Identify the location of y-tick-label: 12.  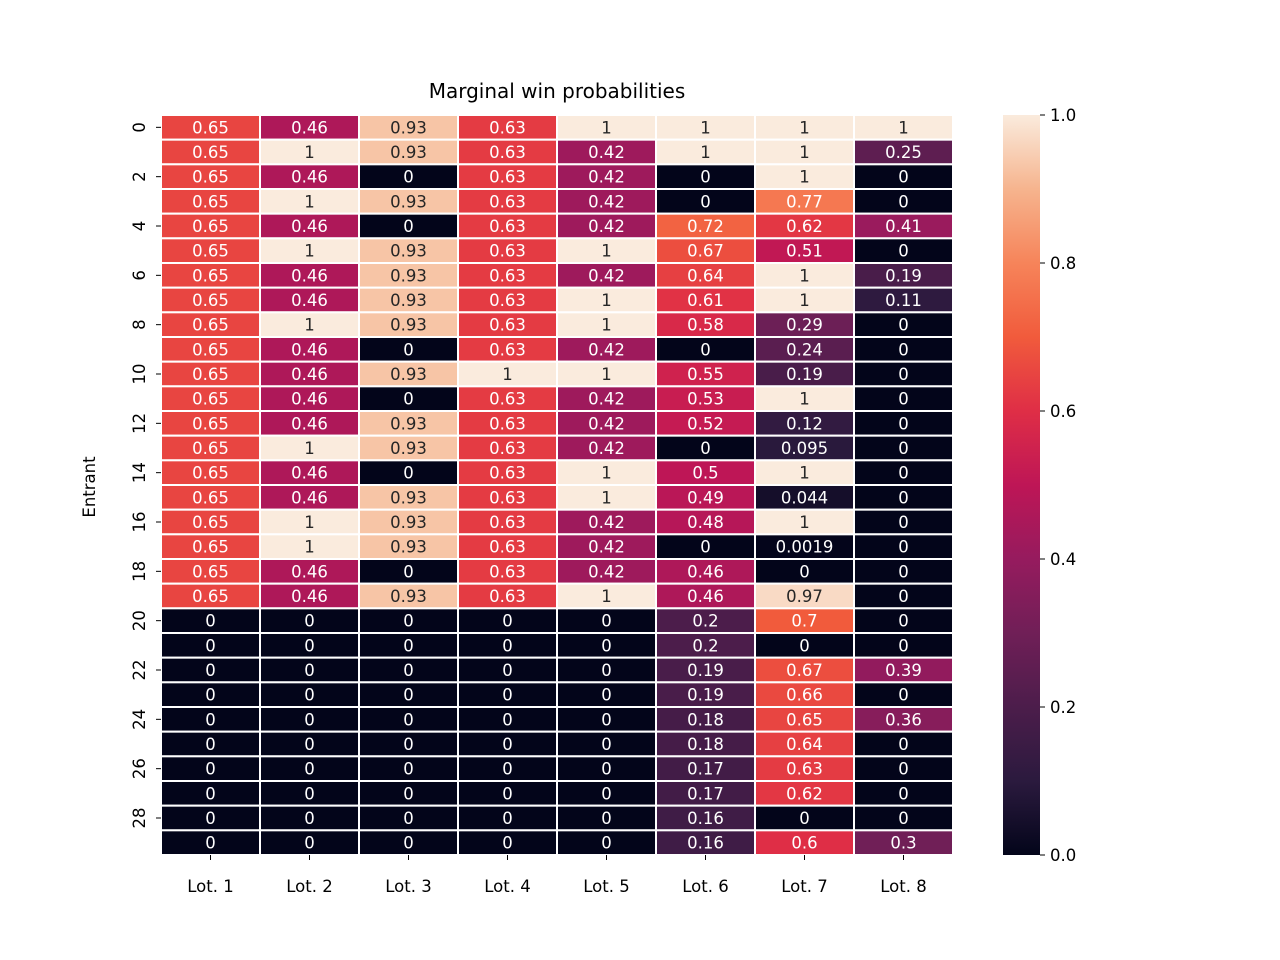
(139, 423).